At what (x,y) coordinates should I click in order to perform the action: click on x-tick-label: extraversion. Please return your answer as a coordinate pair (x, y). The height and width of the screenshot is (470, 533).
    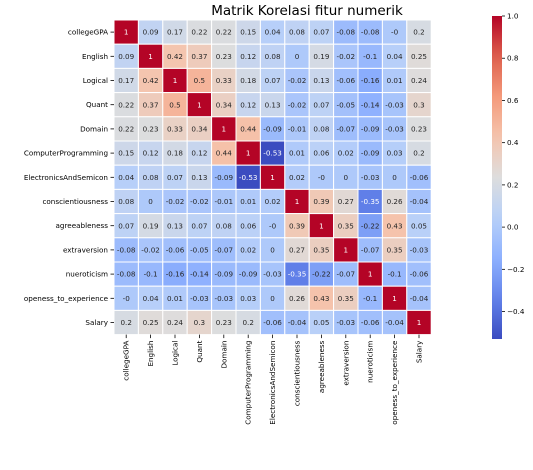
    Looking at the image, I should click on (345, 363).